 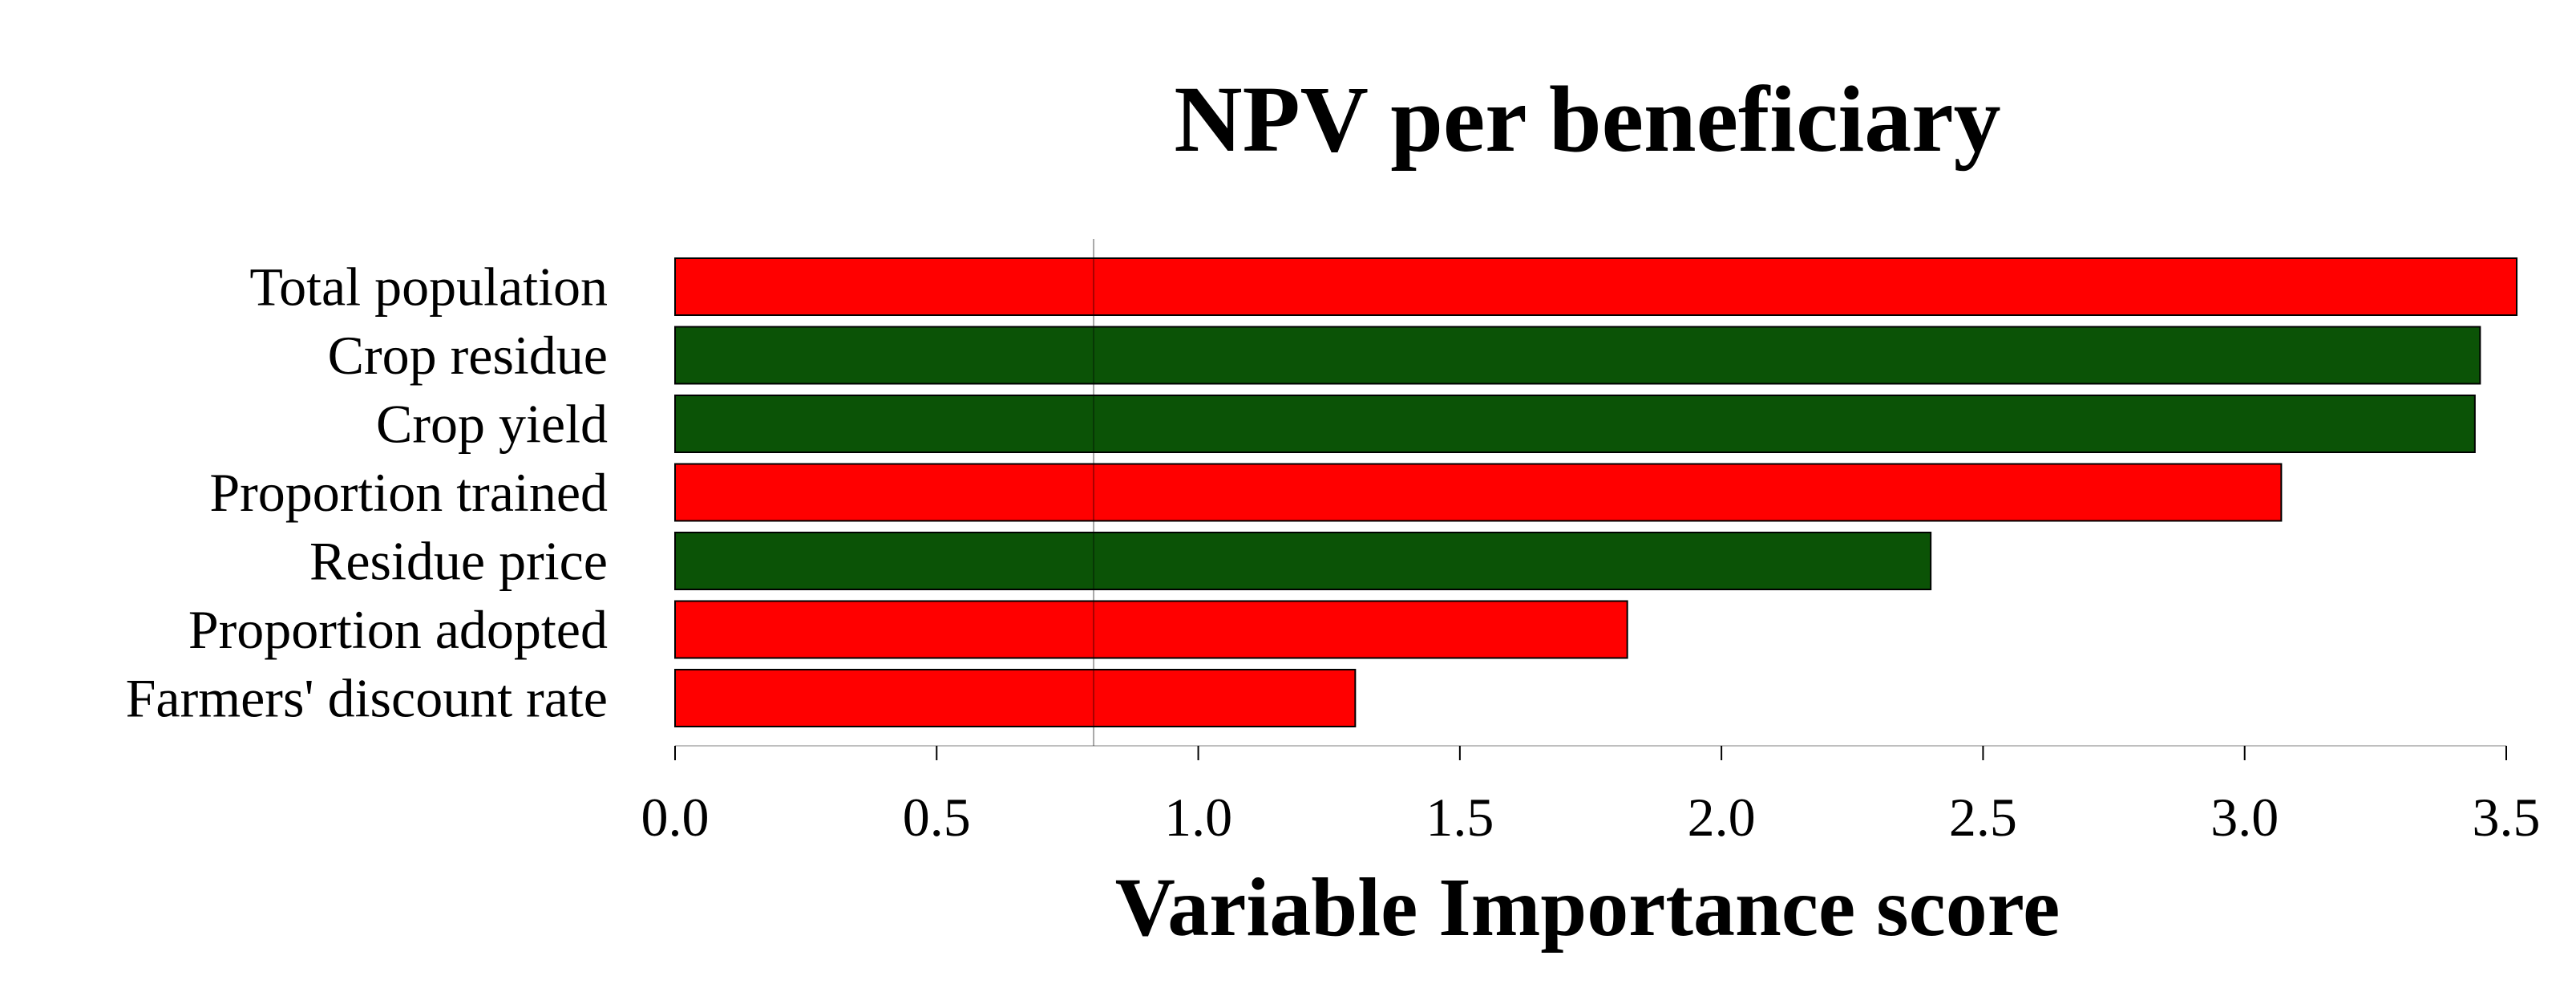 What do you see at coordinates (1303, 561) in the screenshot?
I see `bar-residue-price` at bounding box center [1303, 561].